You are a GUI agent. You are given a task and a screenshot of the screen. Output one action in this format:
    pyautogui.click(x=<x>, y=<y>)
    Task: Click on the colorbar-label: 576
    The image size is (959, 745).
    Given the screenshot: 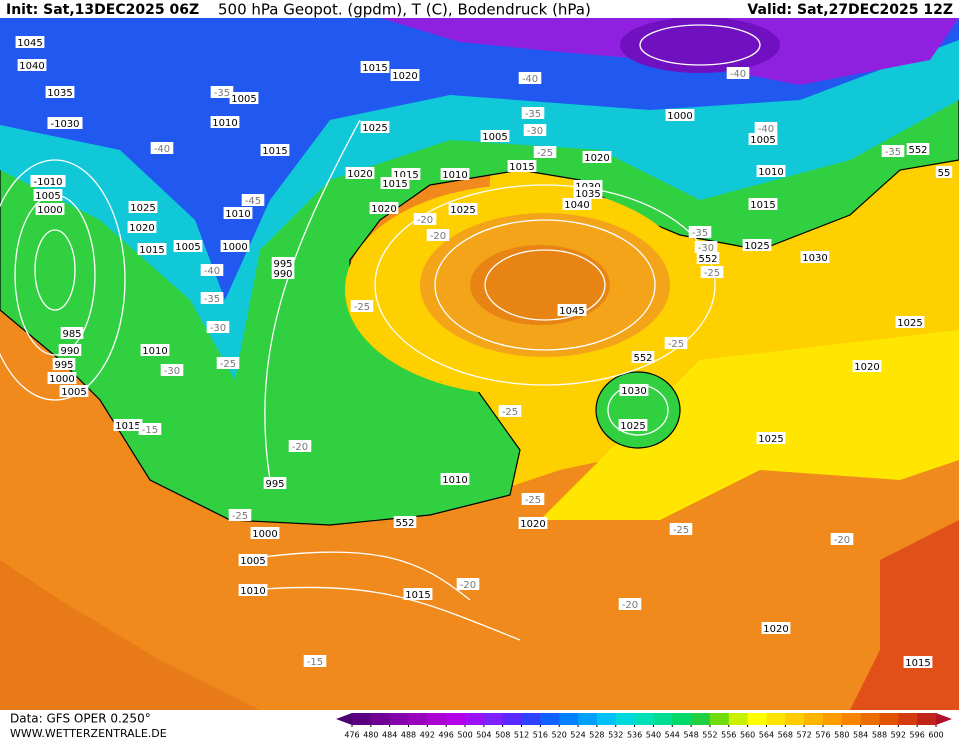 What is the action you would take?
    pyautogui.click(x=822, y=735)
    